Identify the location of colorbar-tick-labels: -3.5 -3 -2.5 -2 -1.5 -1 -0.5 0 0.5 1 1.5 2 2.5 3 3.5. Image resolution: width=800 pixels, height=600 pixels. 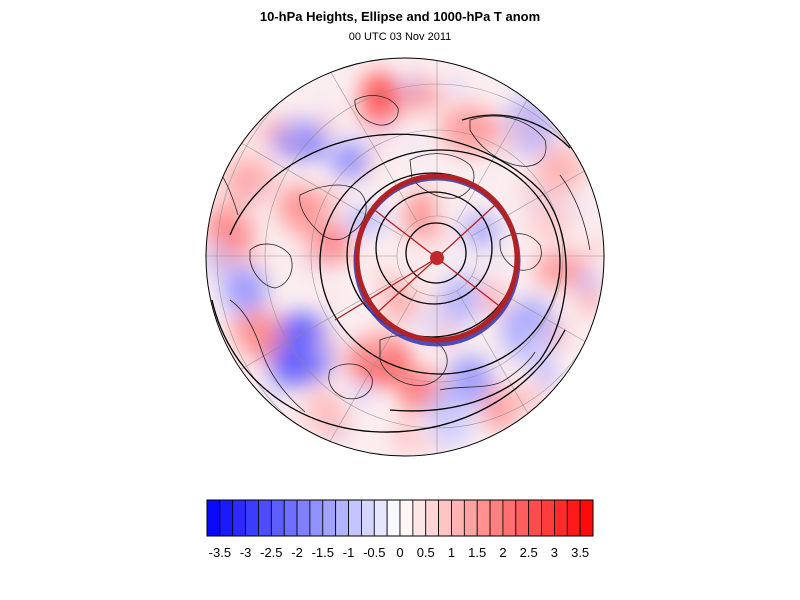
(399, 552).